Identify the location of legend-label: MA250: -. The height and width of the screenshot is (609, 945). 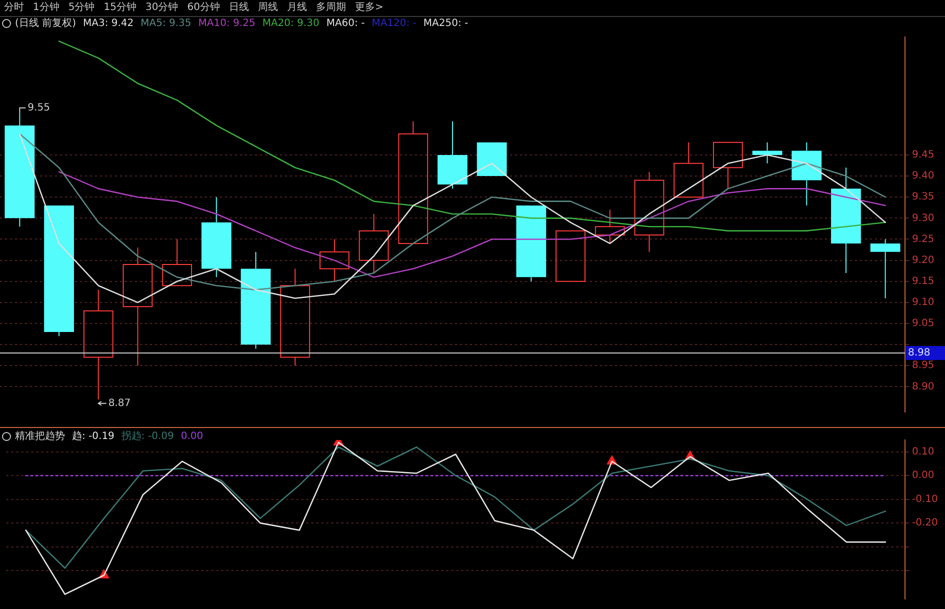
(445, 23).